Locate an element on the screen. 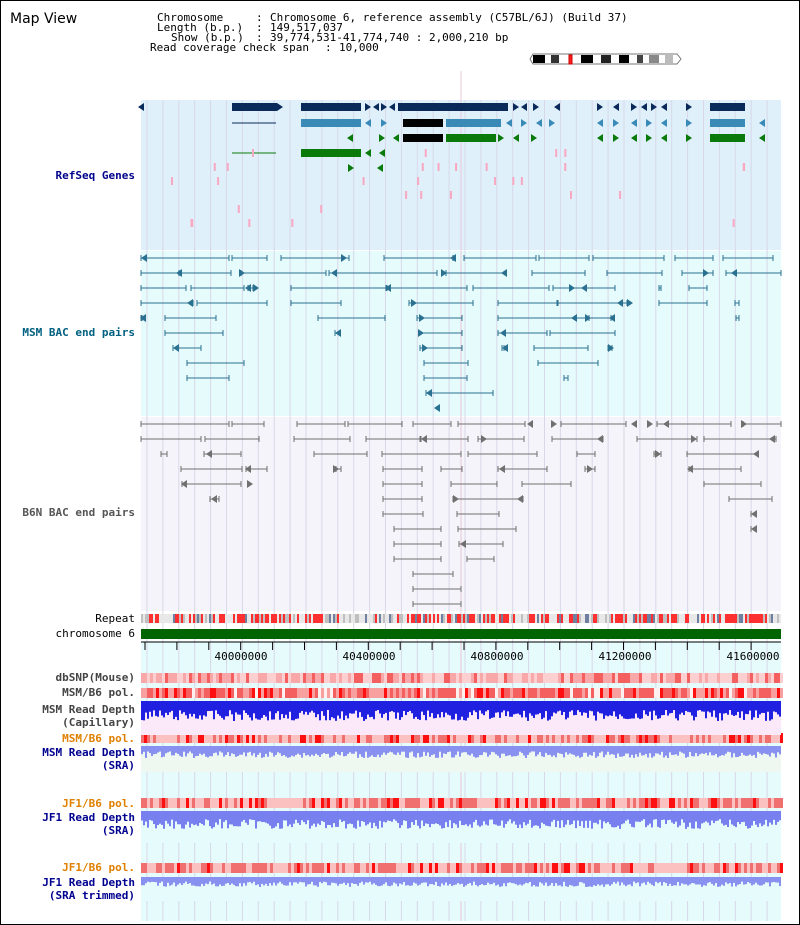 The image size is (800, 925). msm-read-depth-capillary-label: MSM Read Depth is located at coordinates (88, 709).